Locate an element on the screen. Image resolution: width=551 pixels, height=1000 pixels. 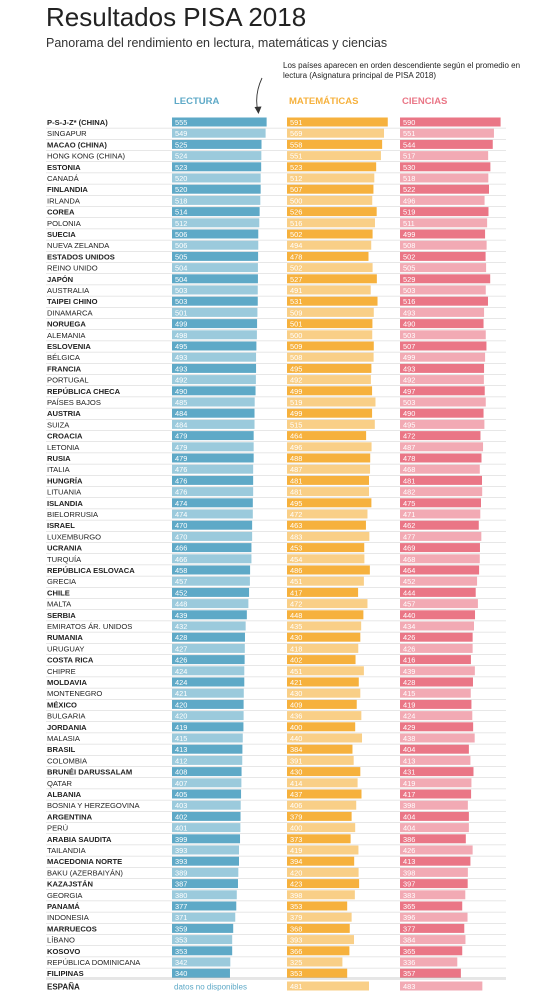
value-label-matematicas: 435 is located at coordinates (296, 626).